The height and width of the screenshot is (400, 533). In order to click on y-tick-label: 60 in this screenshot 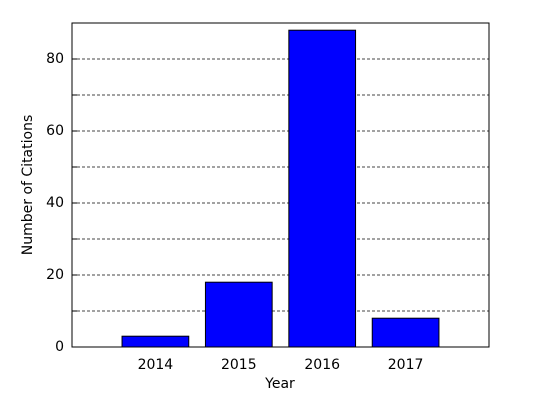, I will do `click(55, 131)`.